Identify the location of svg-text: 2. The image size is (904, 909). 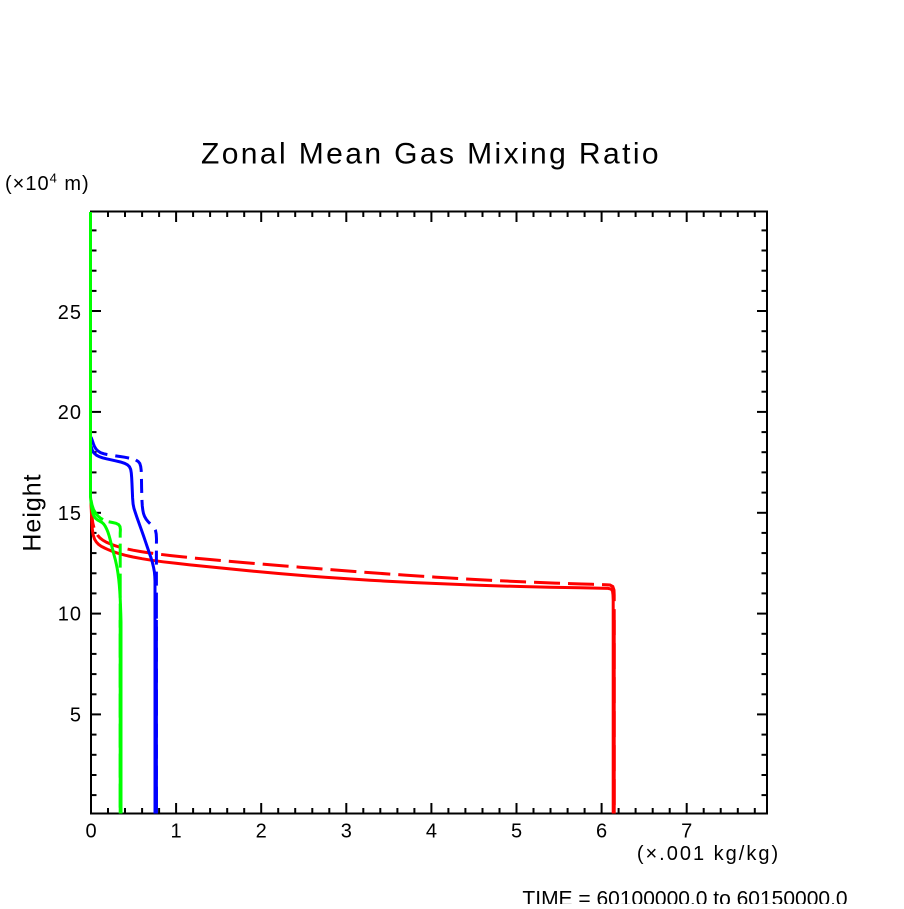
(261, 831).